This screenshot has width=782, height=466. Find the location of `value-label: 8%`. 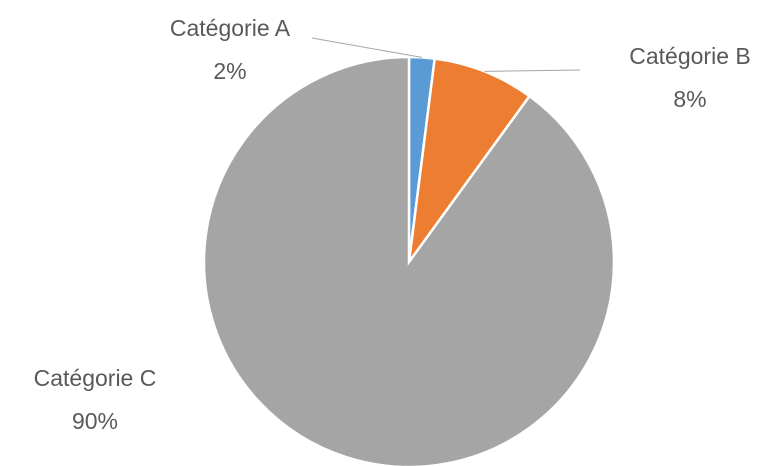

value-label: 8% is located at coordinates (689, 99).